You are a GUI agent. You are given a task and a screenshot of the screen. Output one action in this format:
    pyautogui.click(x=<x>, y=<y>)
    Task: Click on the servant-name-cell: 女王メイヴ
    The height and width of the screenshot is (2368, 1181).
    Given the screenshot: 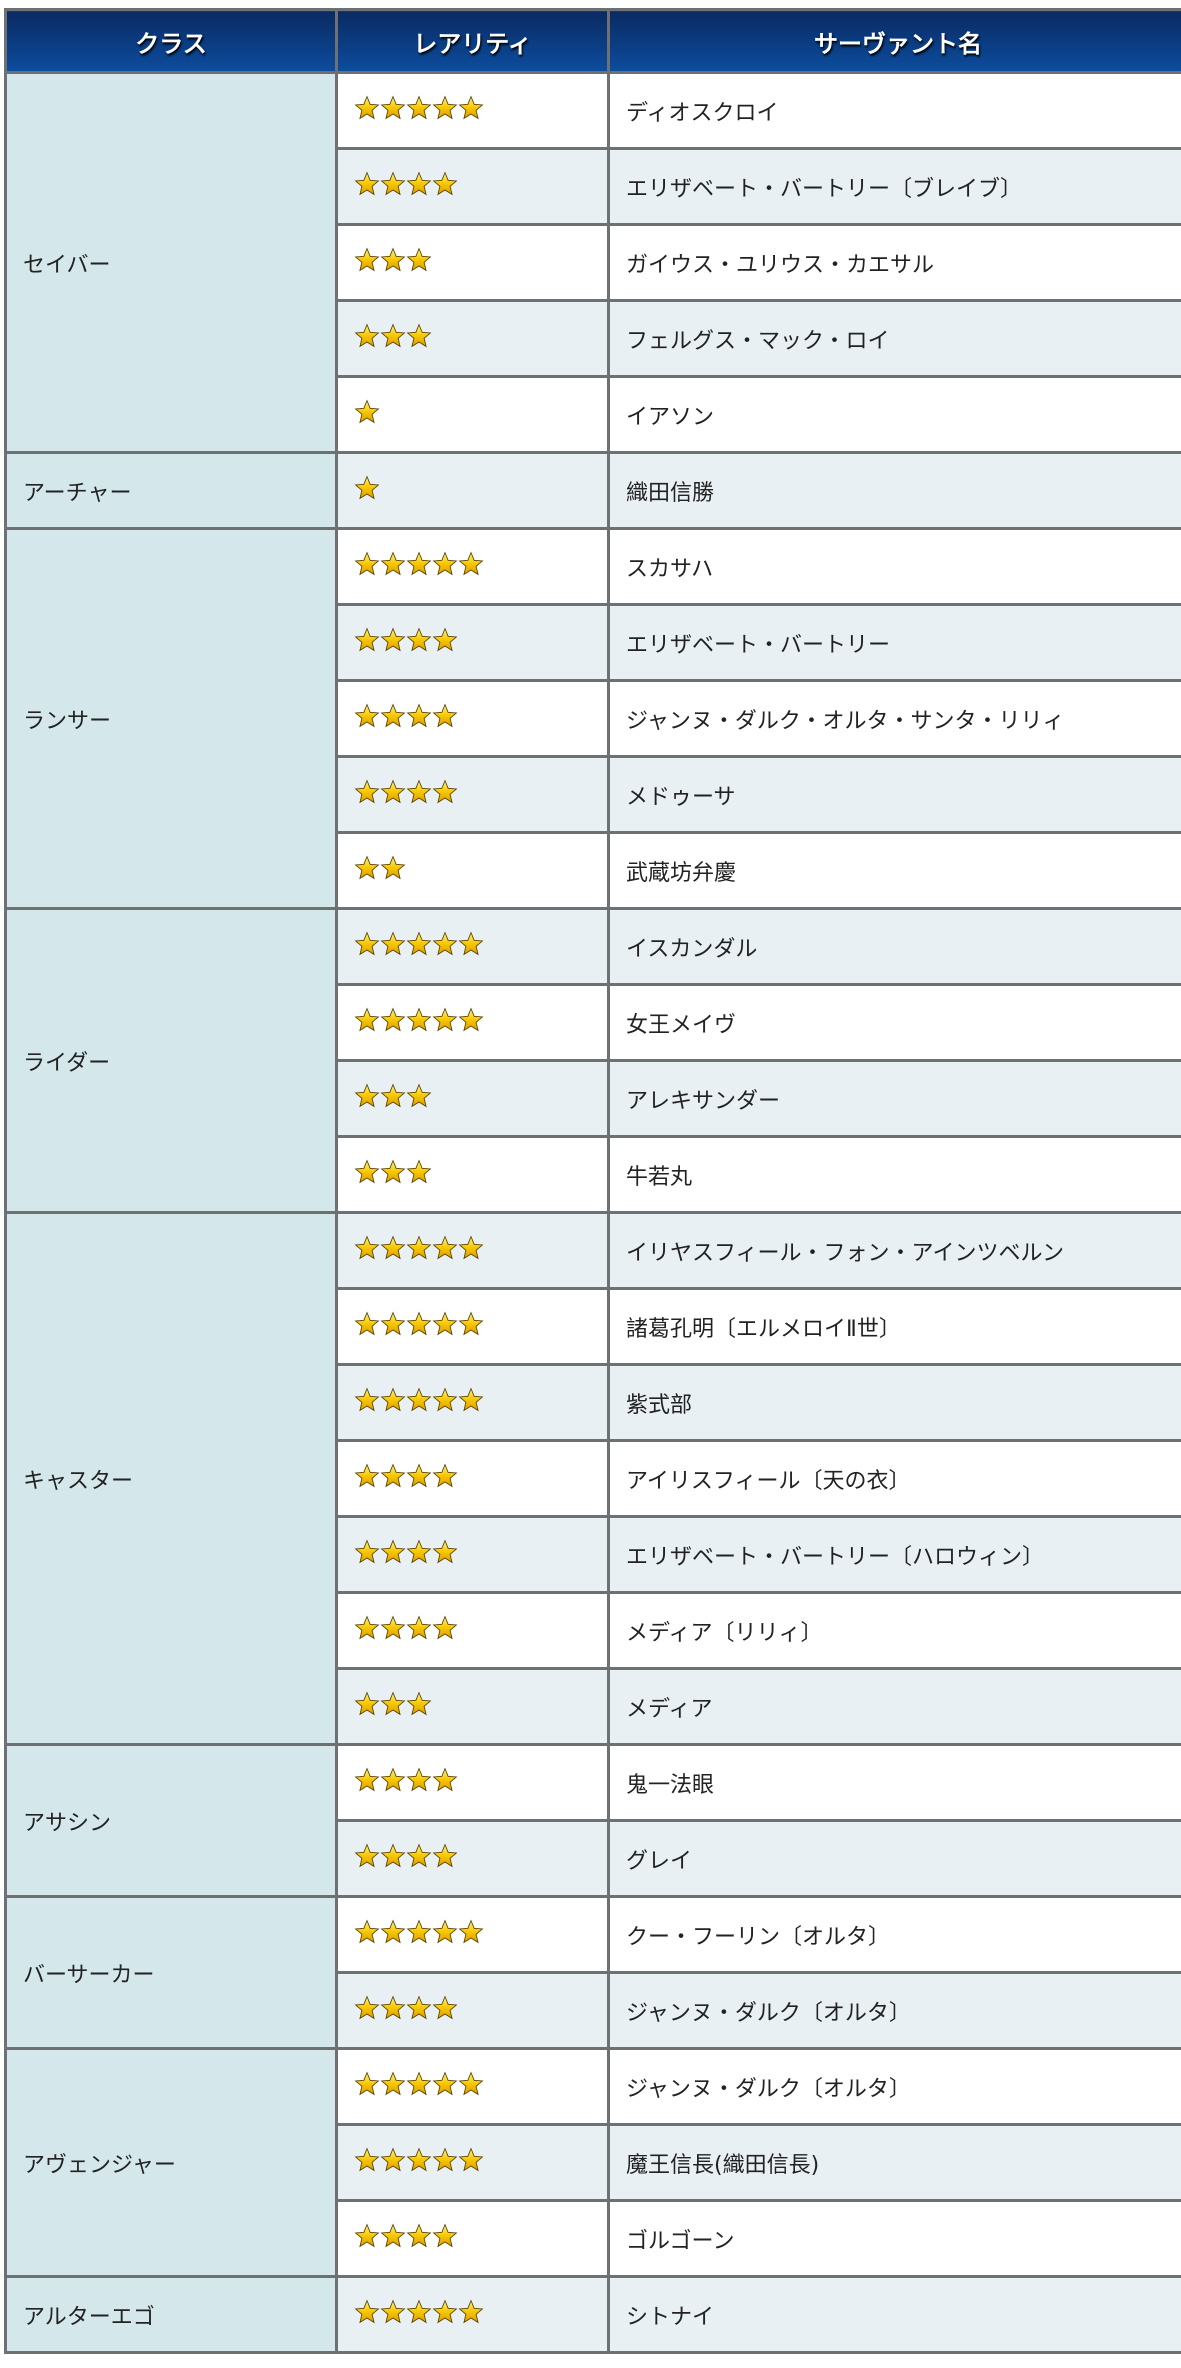 What is the action you would take?
    pyautogui.click(x=894, y=1022)
    